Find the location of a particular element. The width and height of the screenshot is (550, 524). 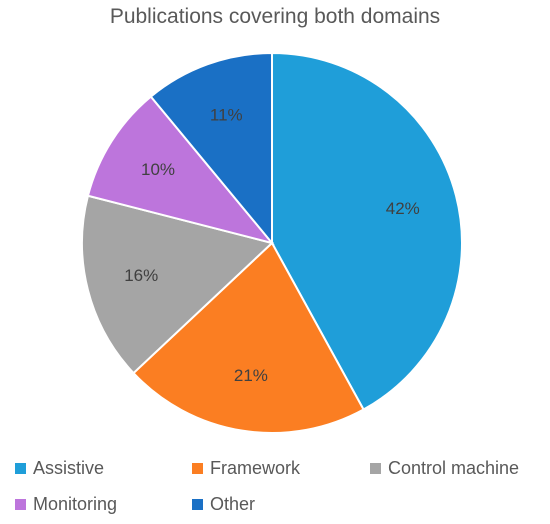

legend-label-control-machine: Control machine is located at coordinates (454, 468).